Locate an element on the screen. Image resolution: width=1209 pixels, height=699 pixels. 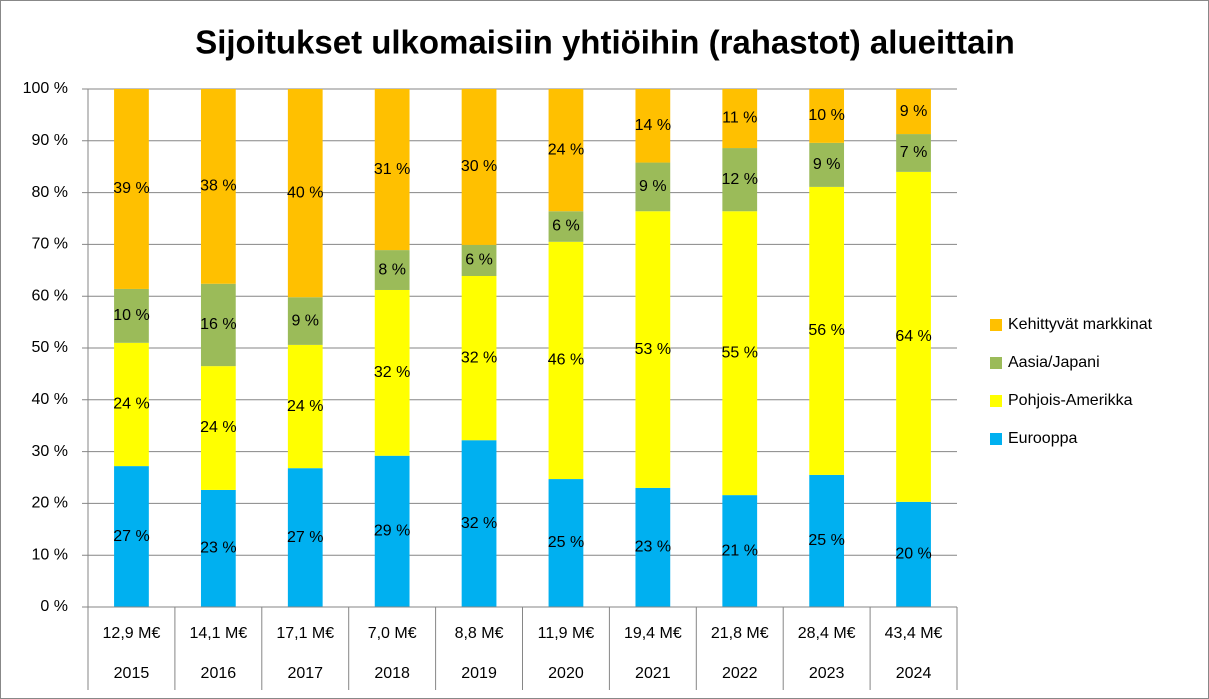
x-tick-label: 14,1 M€ is located at coordinates (218, 633).